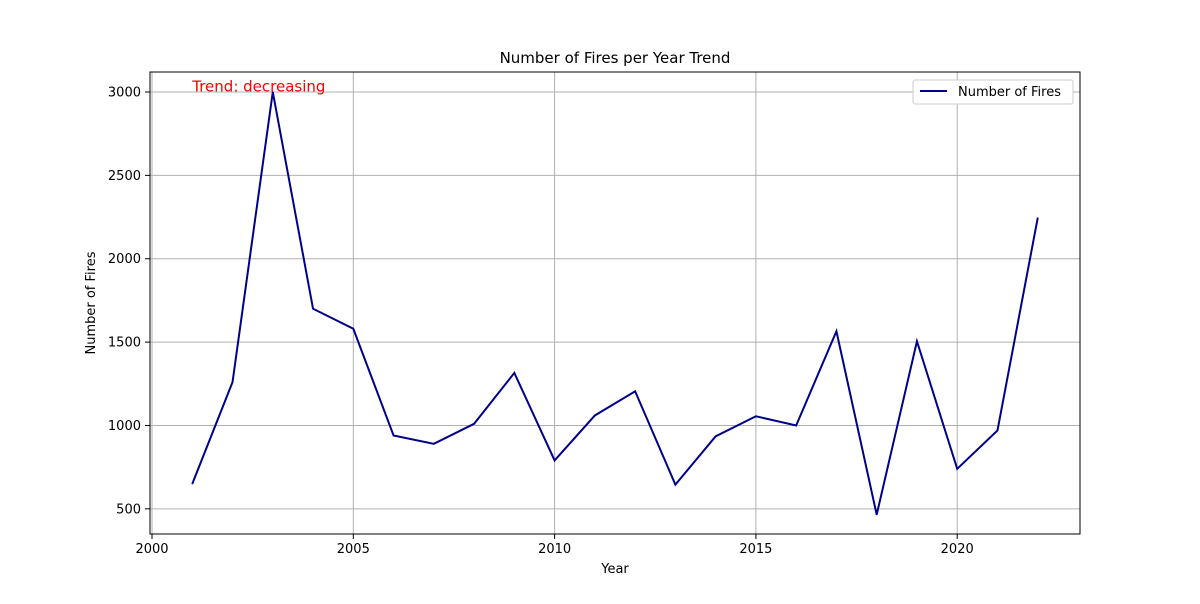 The image size is (1200, 604). I want to click on y-tick-label: 2000, so click(124, 259).